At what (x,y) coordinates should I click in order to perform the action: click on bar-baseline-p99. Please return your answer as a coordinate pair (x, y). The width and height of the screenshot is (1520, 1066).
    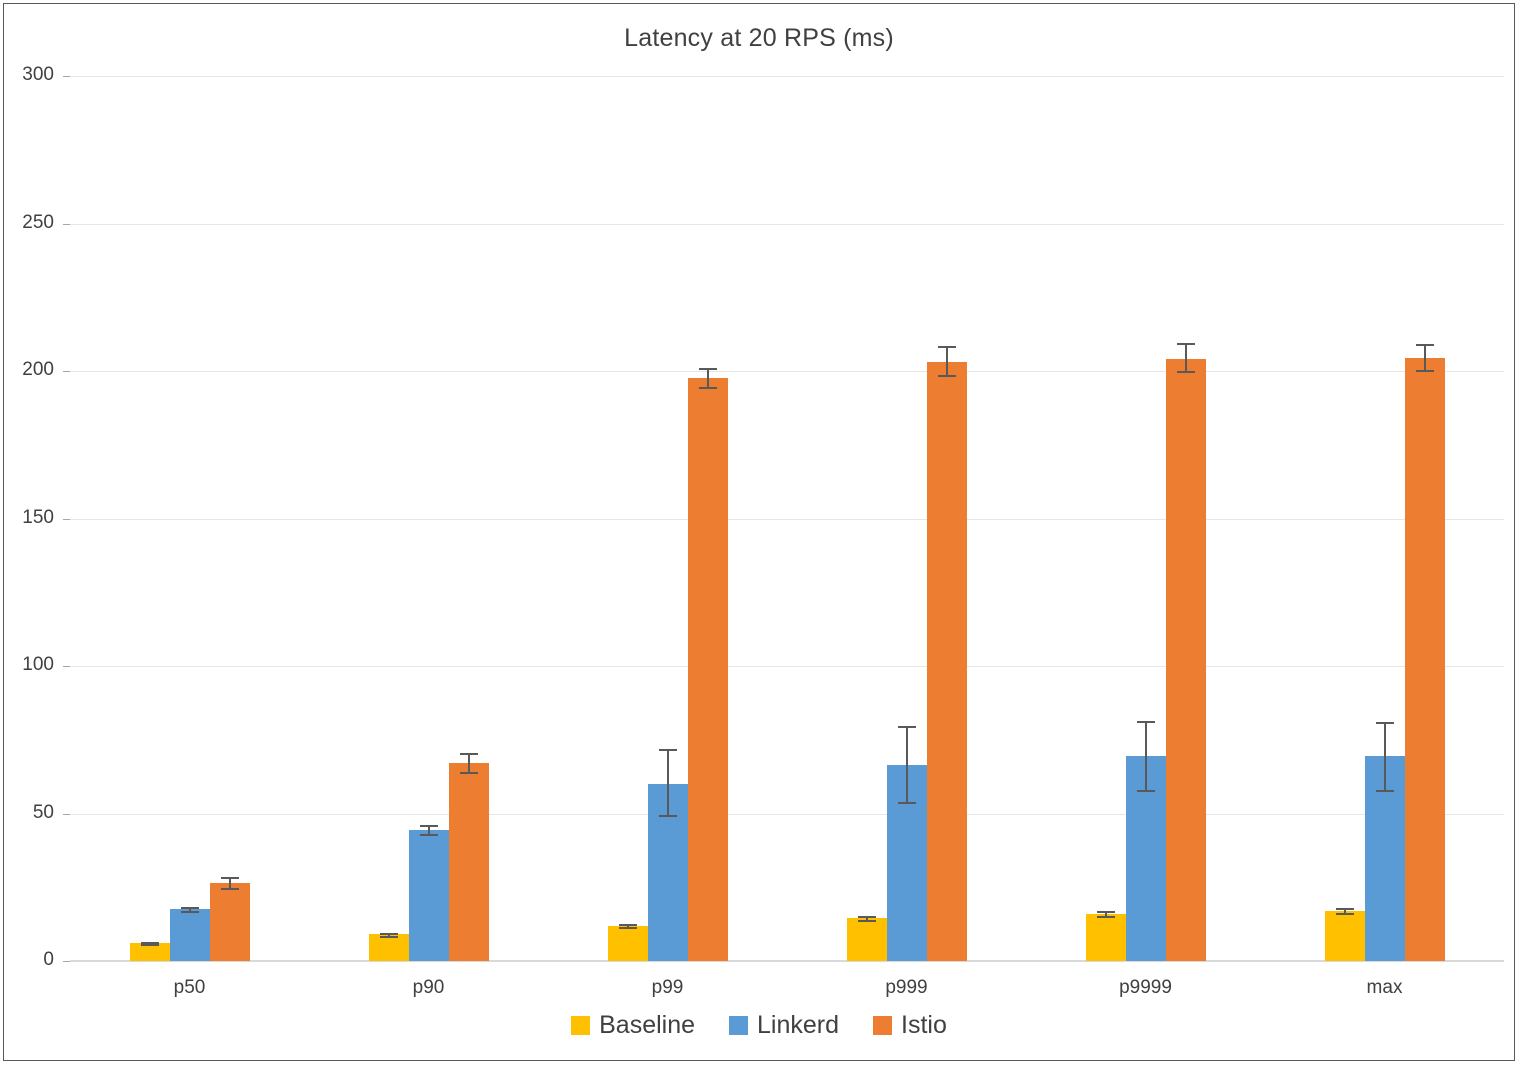
    Looking at the image, I should click on (627, 943).